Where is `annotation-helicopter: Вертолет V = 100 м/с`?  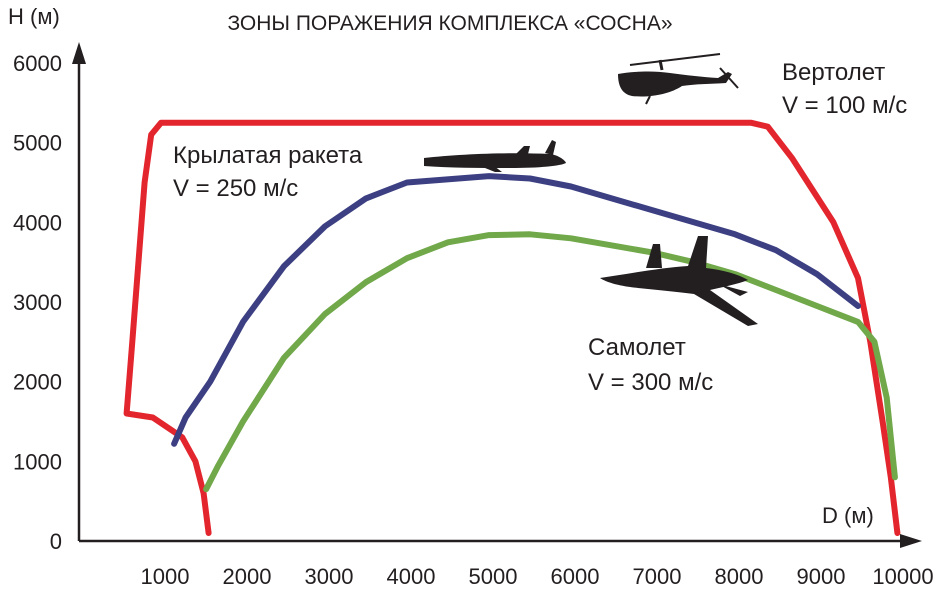
annotation-helicopter: Вертолет V = 100 м/с is located at coordinates (844, 89).